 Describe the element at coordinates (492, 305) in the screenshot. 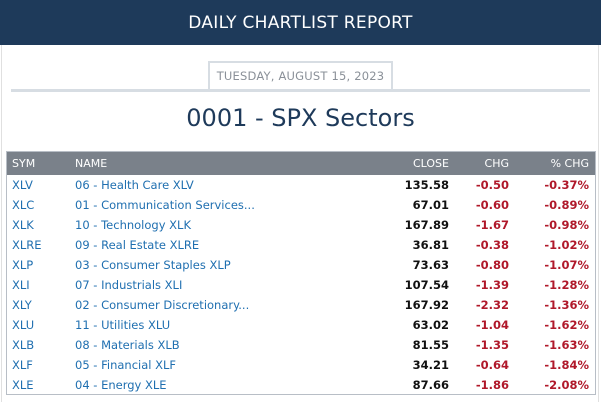

I see `change-value: -2.32` at that location.